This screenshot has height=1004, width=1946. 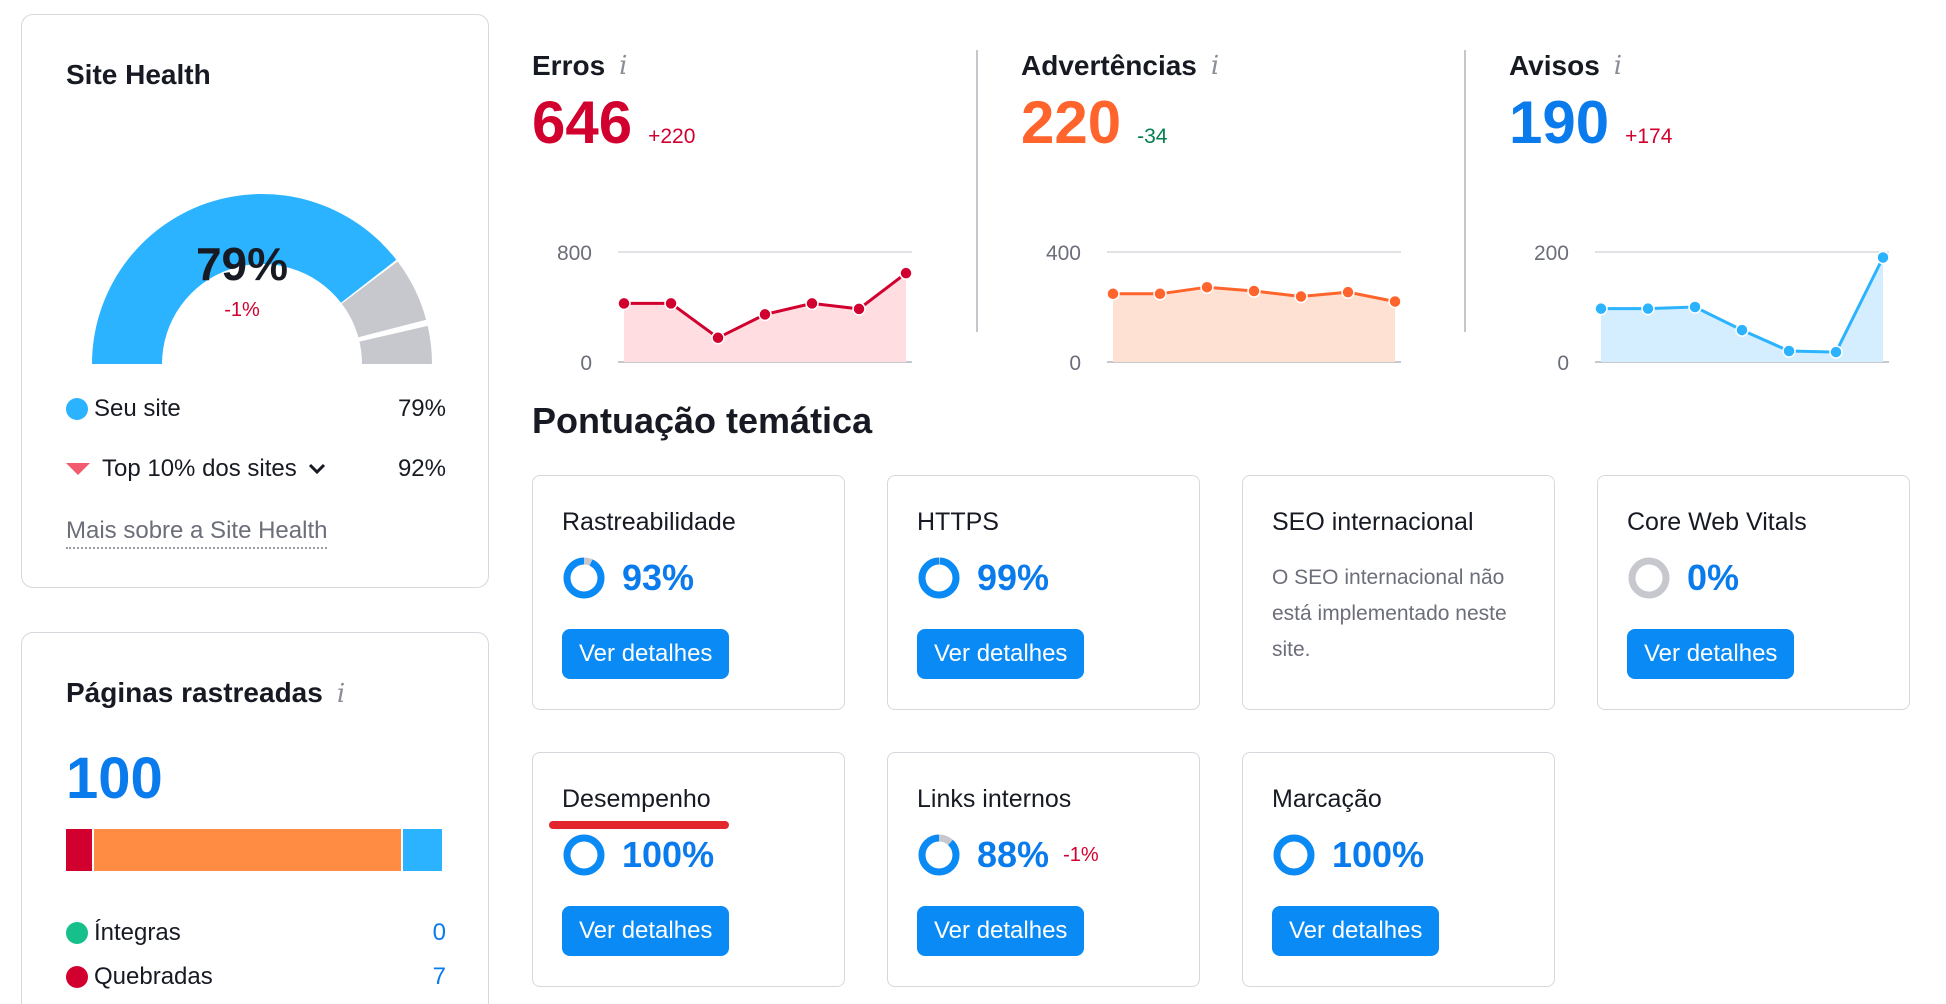 What do you see at coordinates (1063, 253) in the screenshot?
I see `y-axis-max-label: 400` at bounding box center [1063, 253].